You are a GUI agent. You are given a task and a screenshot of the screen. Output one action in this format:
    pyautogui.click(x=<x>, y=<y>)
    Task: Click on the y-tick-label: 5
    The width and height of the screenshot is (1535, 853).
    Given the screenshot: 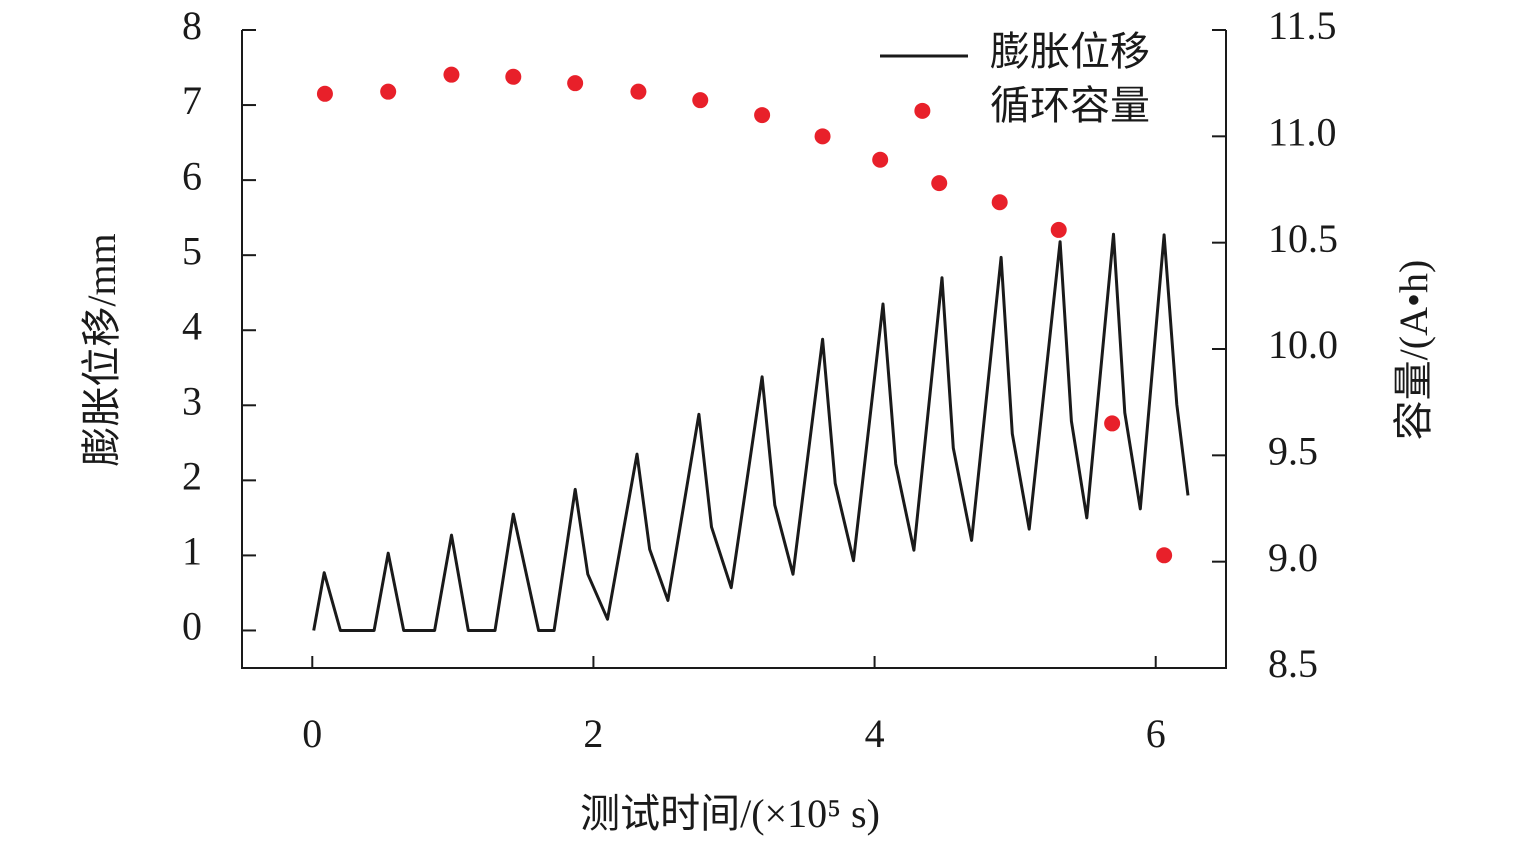 What is the action you would take?
    pyautogui.click(x=192, y=250)
    